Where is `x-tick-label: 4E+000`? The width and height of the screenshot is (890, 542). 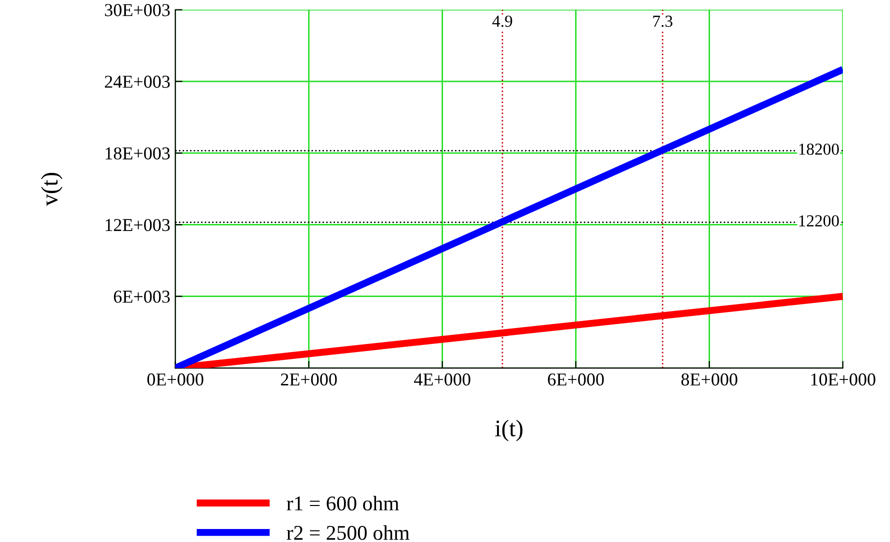 x-tick-label: 4E+000 is located at coordinates (442, 379).